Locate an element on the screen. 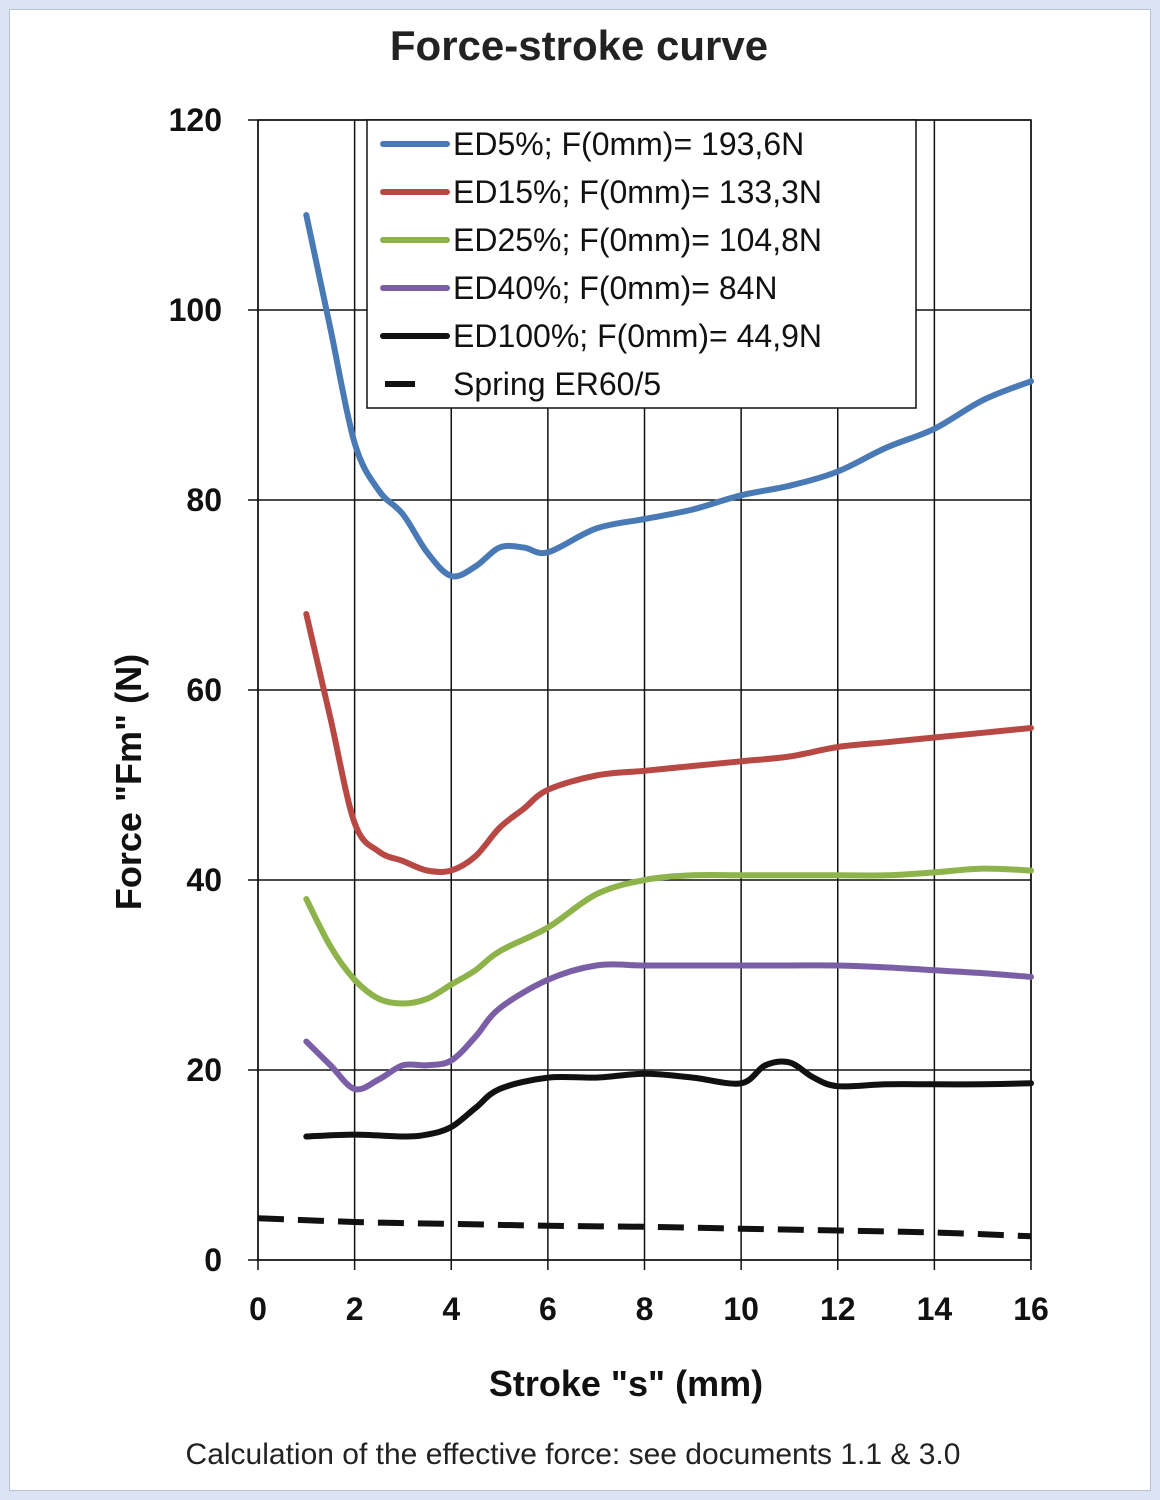 The image size is (1160, 1500). x-tick-label: 10 is located at coordinates (741, 1309).